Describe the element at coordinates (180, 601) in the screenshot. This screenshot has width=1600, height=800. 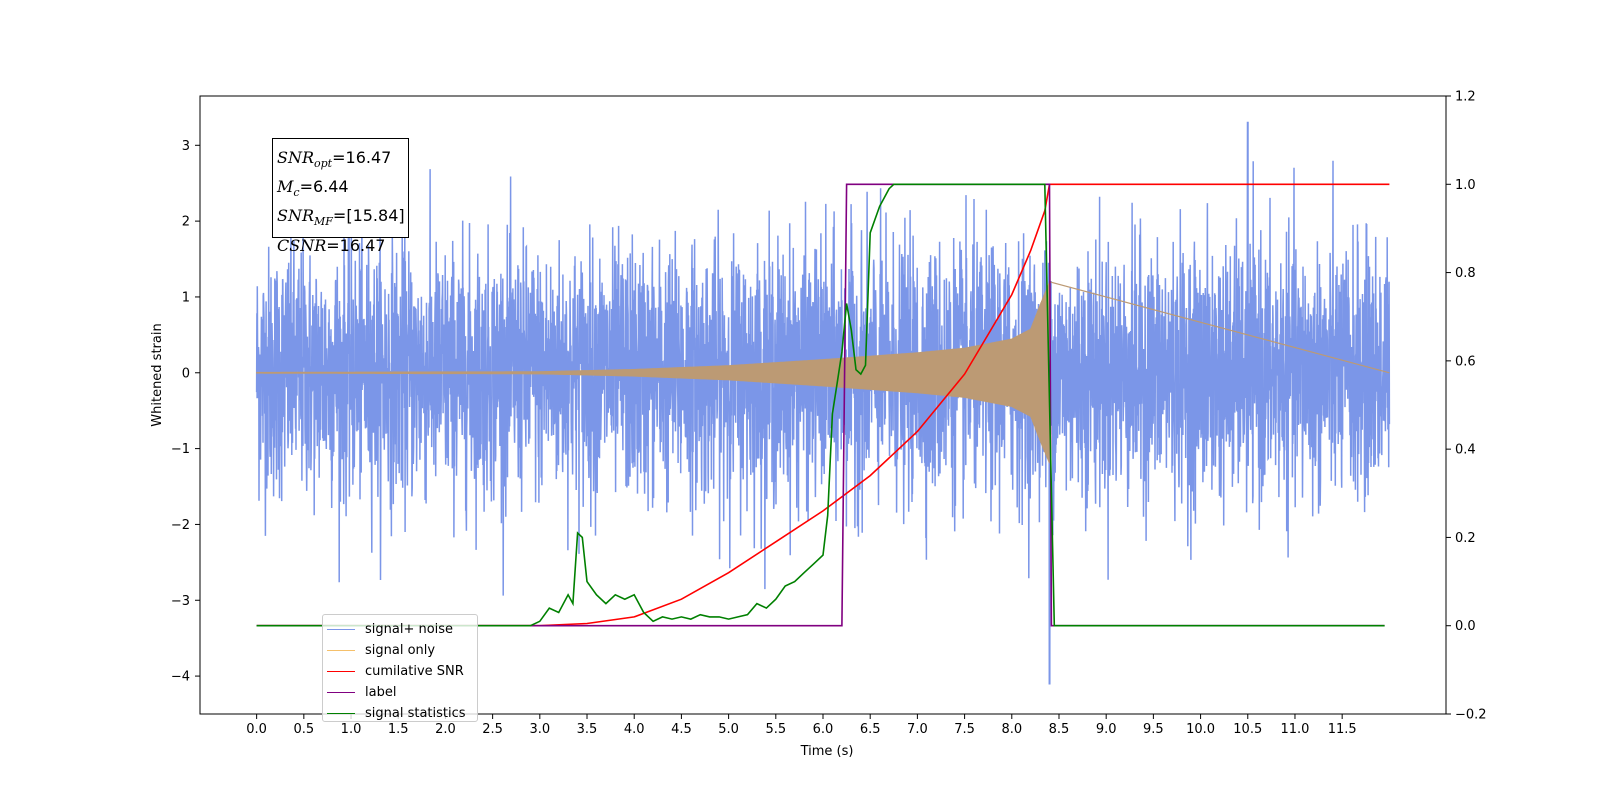
I see `y-tick-label: −3` at that location.